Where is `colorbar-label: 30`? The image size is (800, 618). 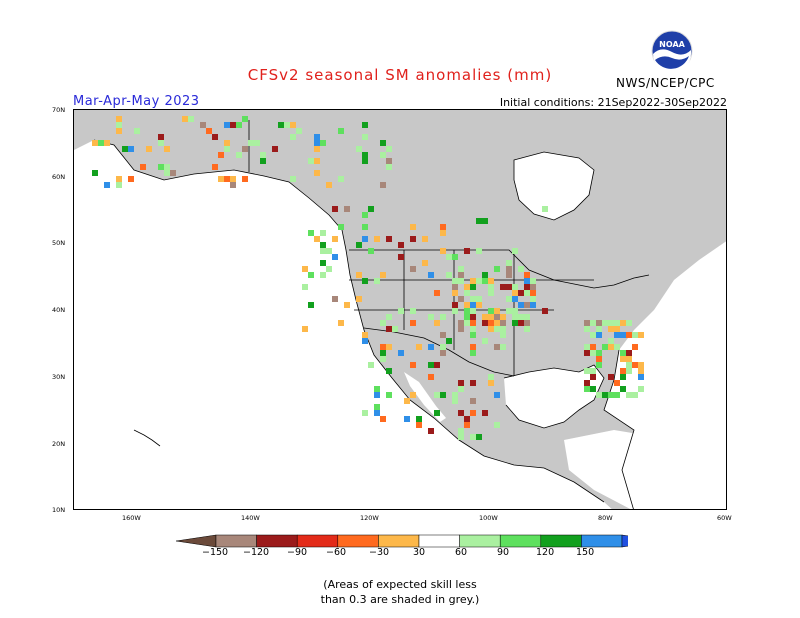 colorbar-label: 30 is located at coordinates (419, 552).